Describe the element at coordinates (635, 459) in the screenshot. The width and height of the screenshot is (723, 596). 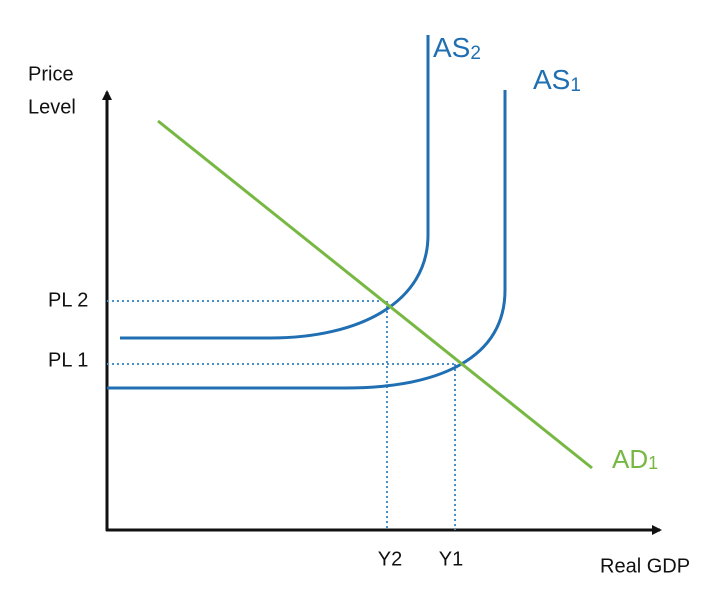
I see `curve-label: AD1` at that location.